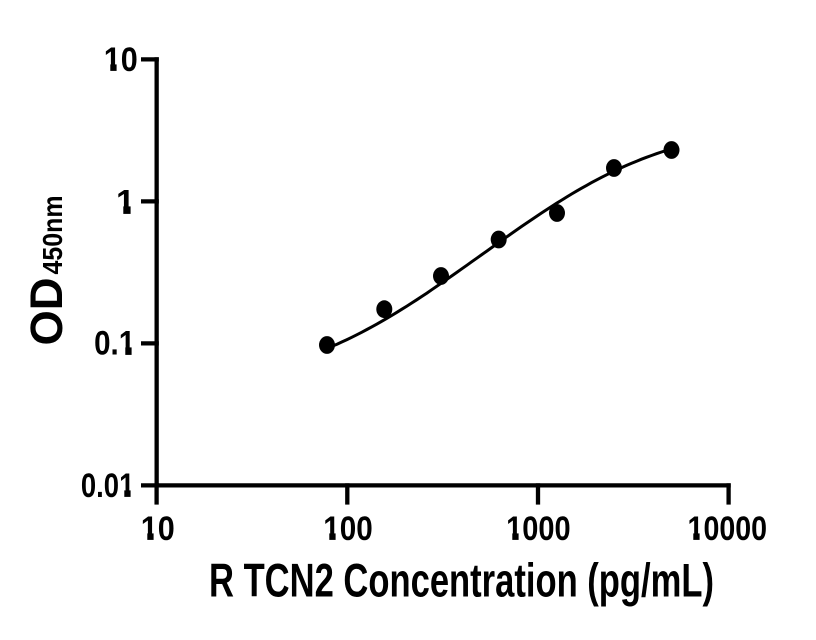 Image resolution: width=816 pixels, height=640 pixels. I want to click on svg-text: 0.1, so click(114, 344).